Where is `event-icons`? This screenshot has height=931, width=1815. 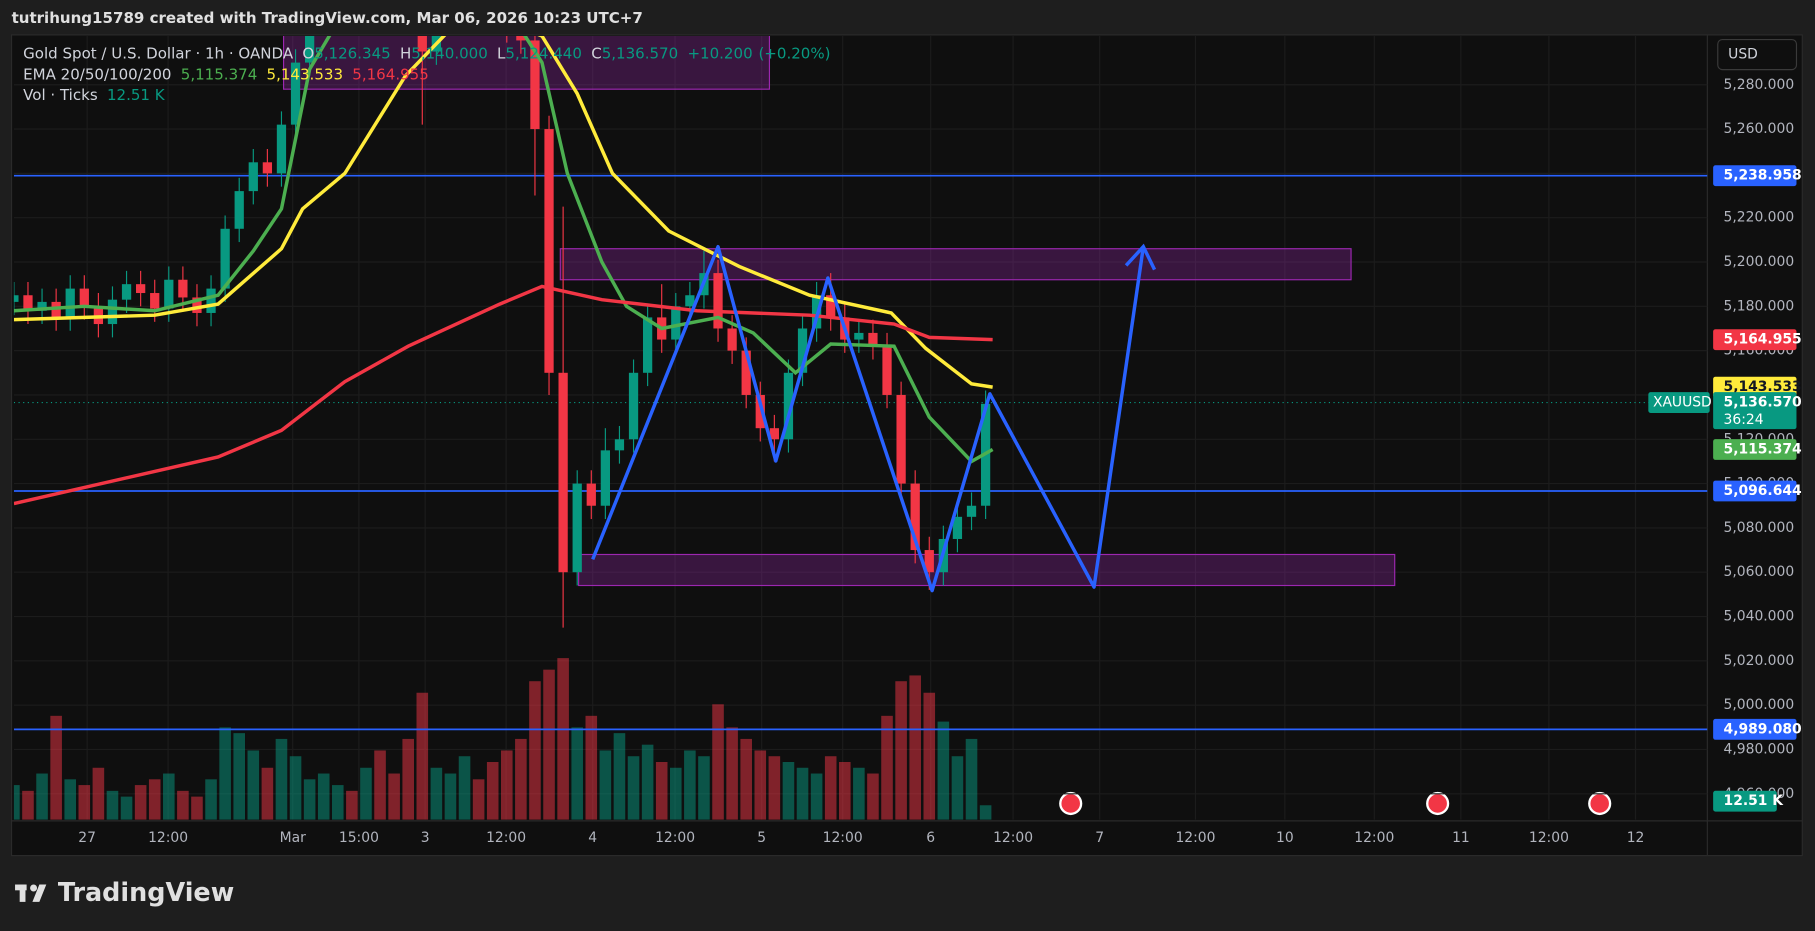
event-icons is located at coordinates (1335, 803).